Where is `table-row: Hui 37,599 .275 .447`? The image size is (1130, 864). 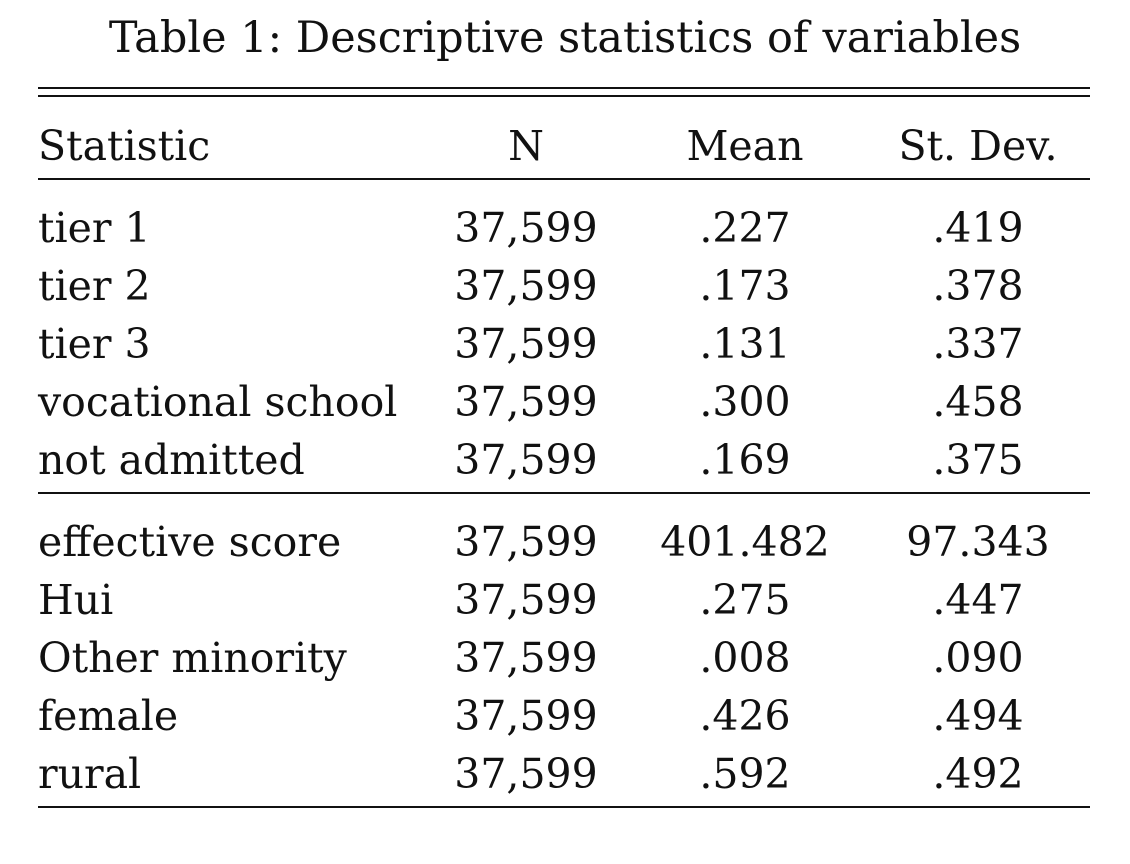 table-row: Hui 37,599 .275 .447 is located at coordinates (564, 600).